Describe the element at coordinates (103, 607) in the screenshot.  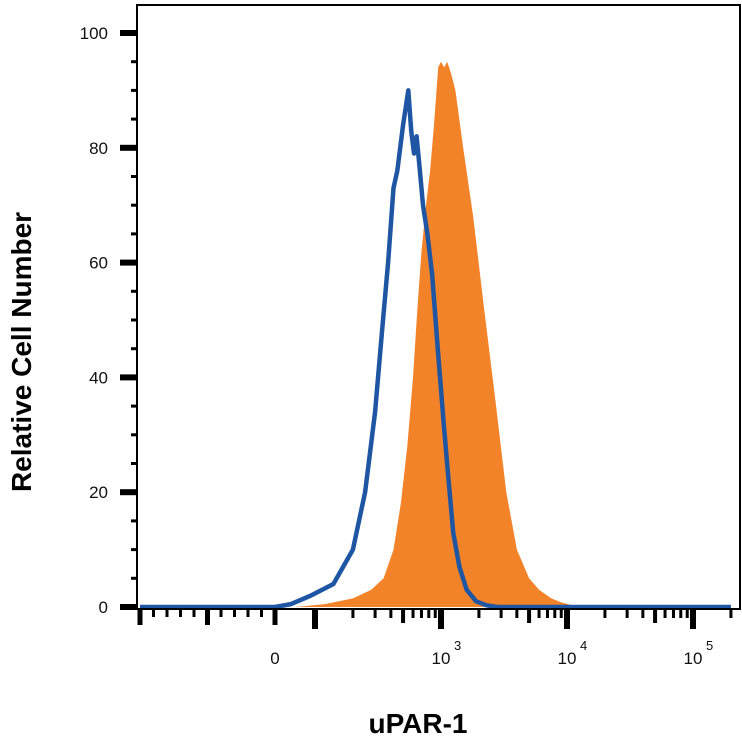
I see `y-tick-label: 0` at that location.